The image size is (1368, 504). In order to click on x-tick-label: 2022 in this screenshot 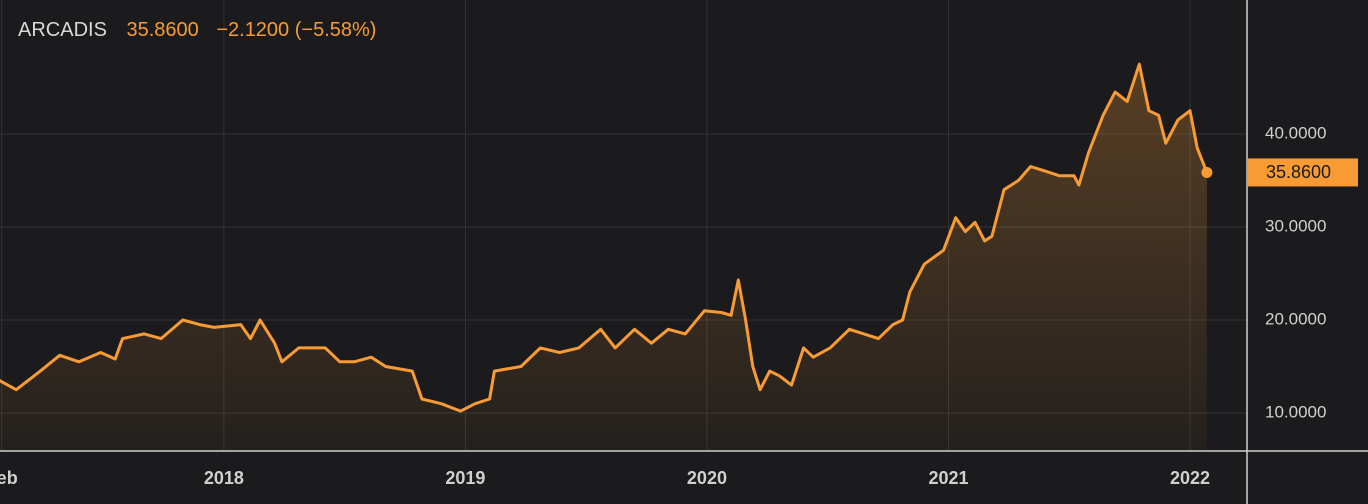, I will do `click(1190, 478)`.